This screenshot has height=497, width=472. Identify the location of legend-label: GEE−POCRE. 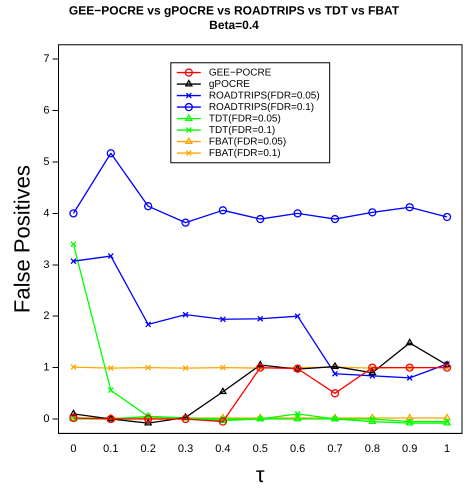
(240, 72).